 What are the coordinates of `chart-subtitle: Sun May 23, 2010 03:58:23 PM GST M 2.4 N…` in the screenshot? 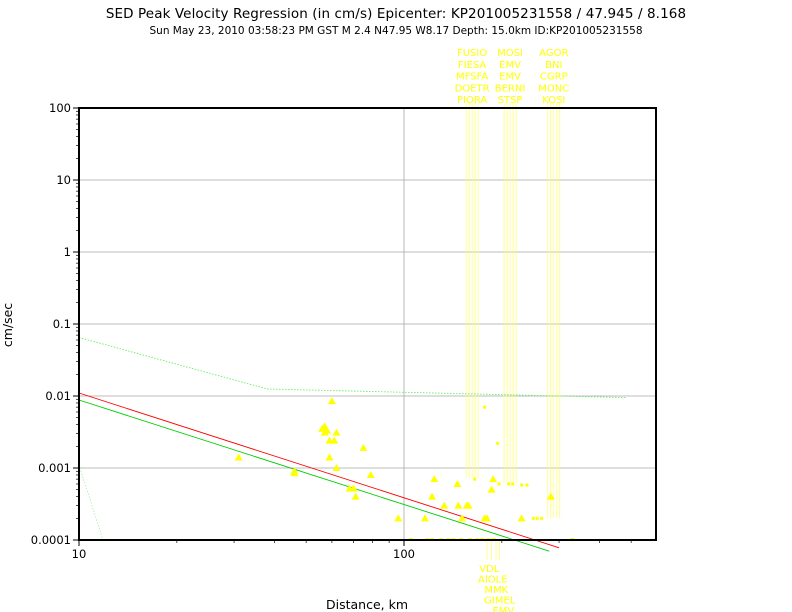 It's located at (396, 31).